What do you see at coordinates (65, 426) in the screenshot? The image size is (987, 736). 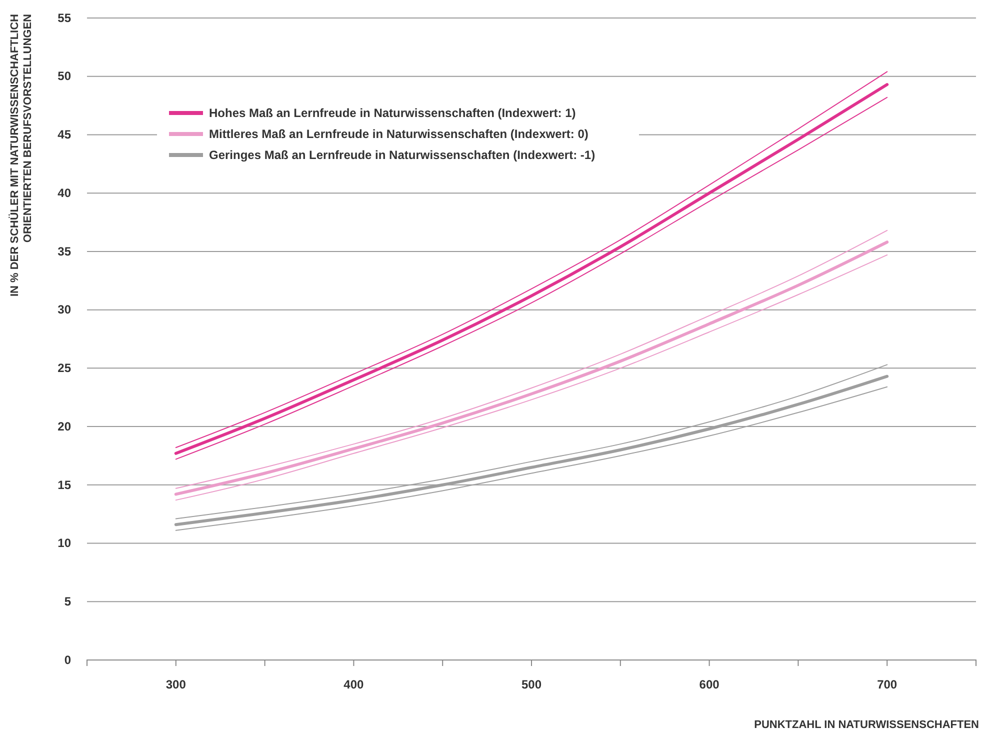 I see `y-tick-label: 20` at bounding box center [65, 426].